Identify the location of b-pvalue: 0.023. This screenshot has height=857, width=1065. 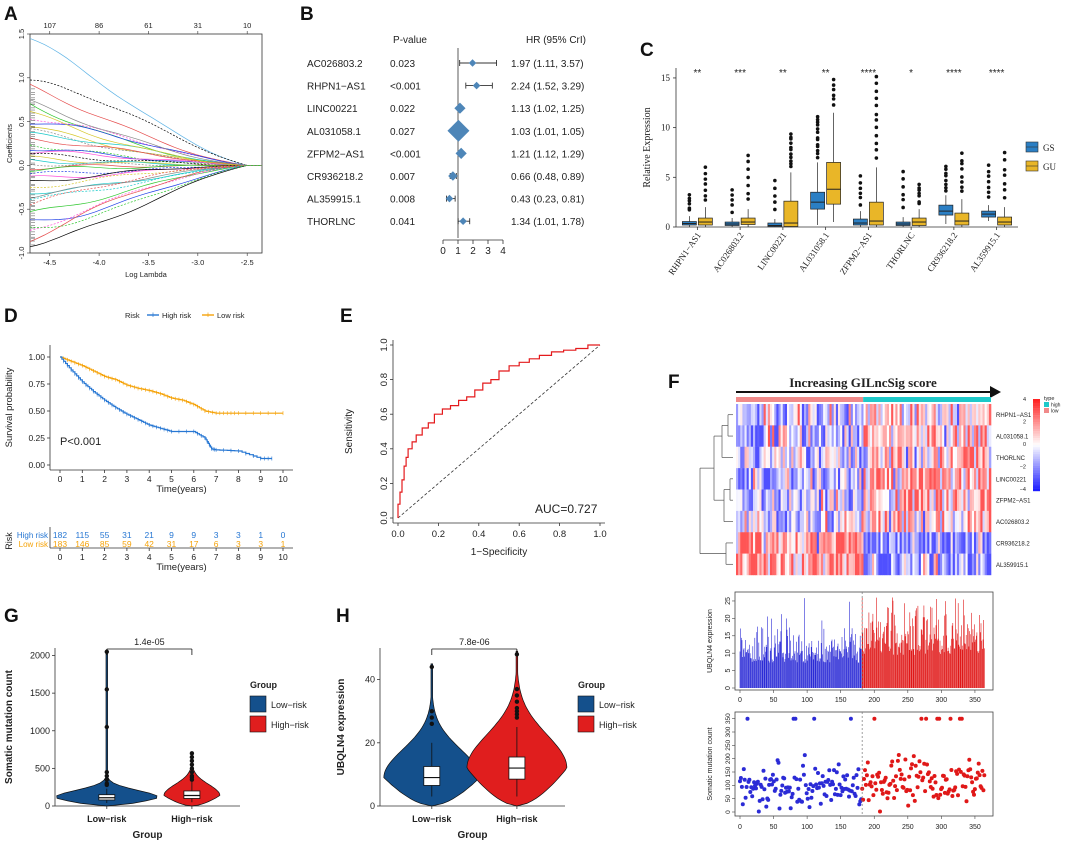
(402, 64).